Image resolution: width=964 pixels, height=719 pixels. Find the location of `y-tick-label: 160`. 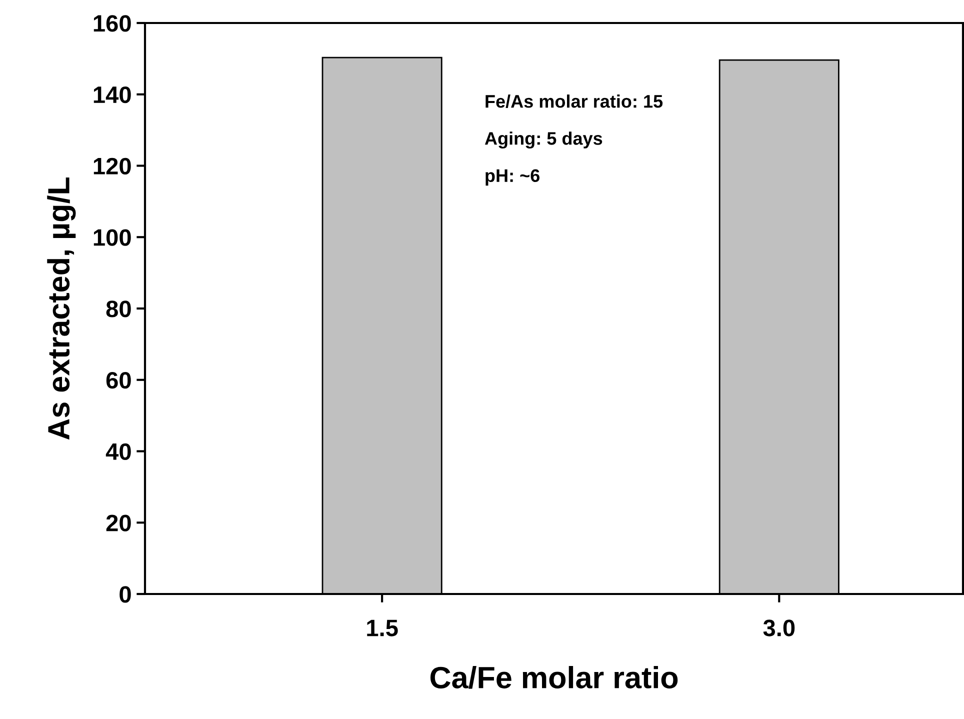

y-tick-label: 160 is located at coordinates (112, 23).